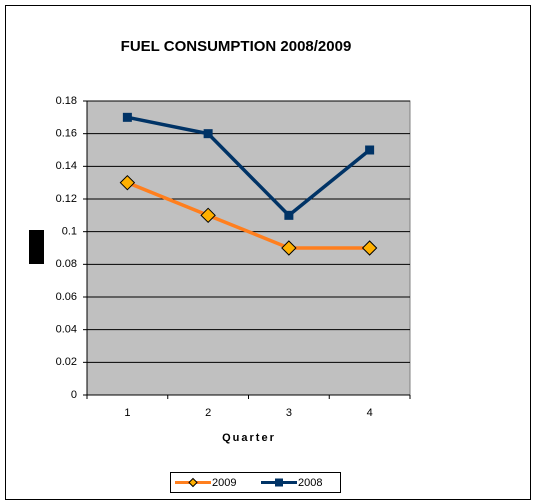  What do you see at coordinates (208, 413) in the screenshot?
I see `x-tick-label: 2` at bounding box center [208, 413].